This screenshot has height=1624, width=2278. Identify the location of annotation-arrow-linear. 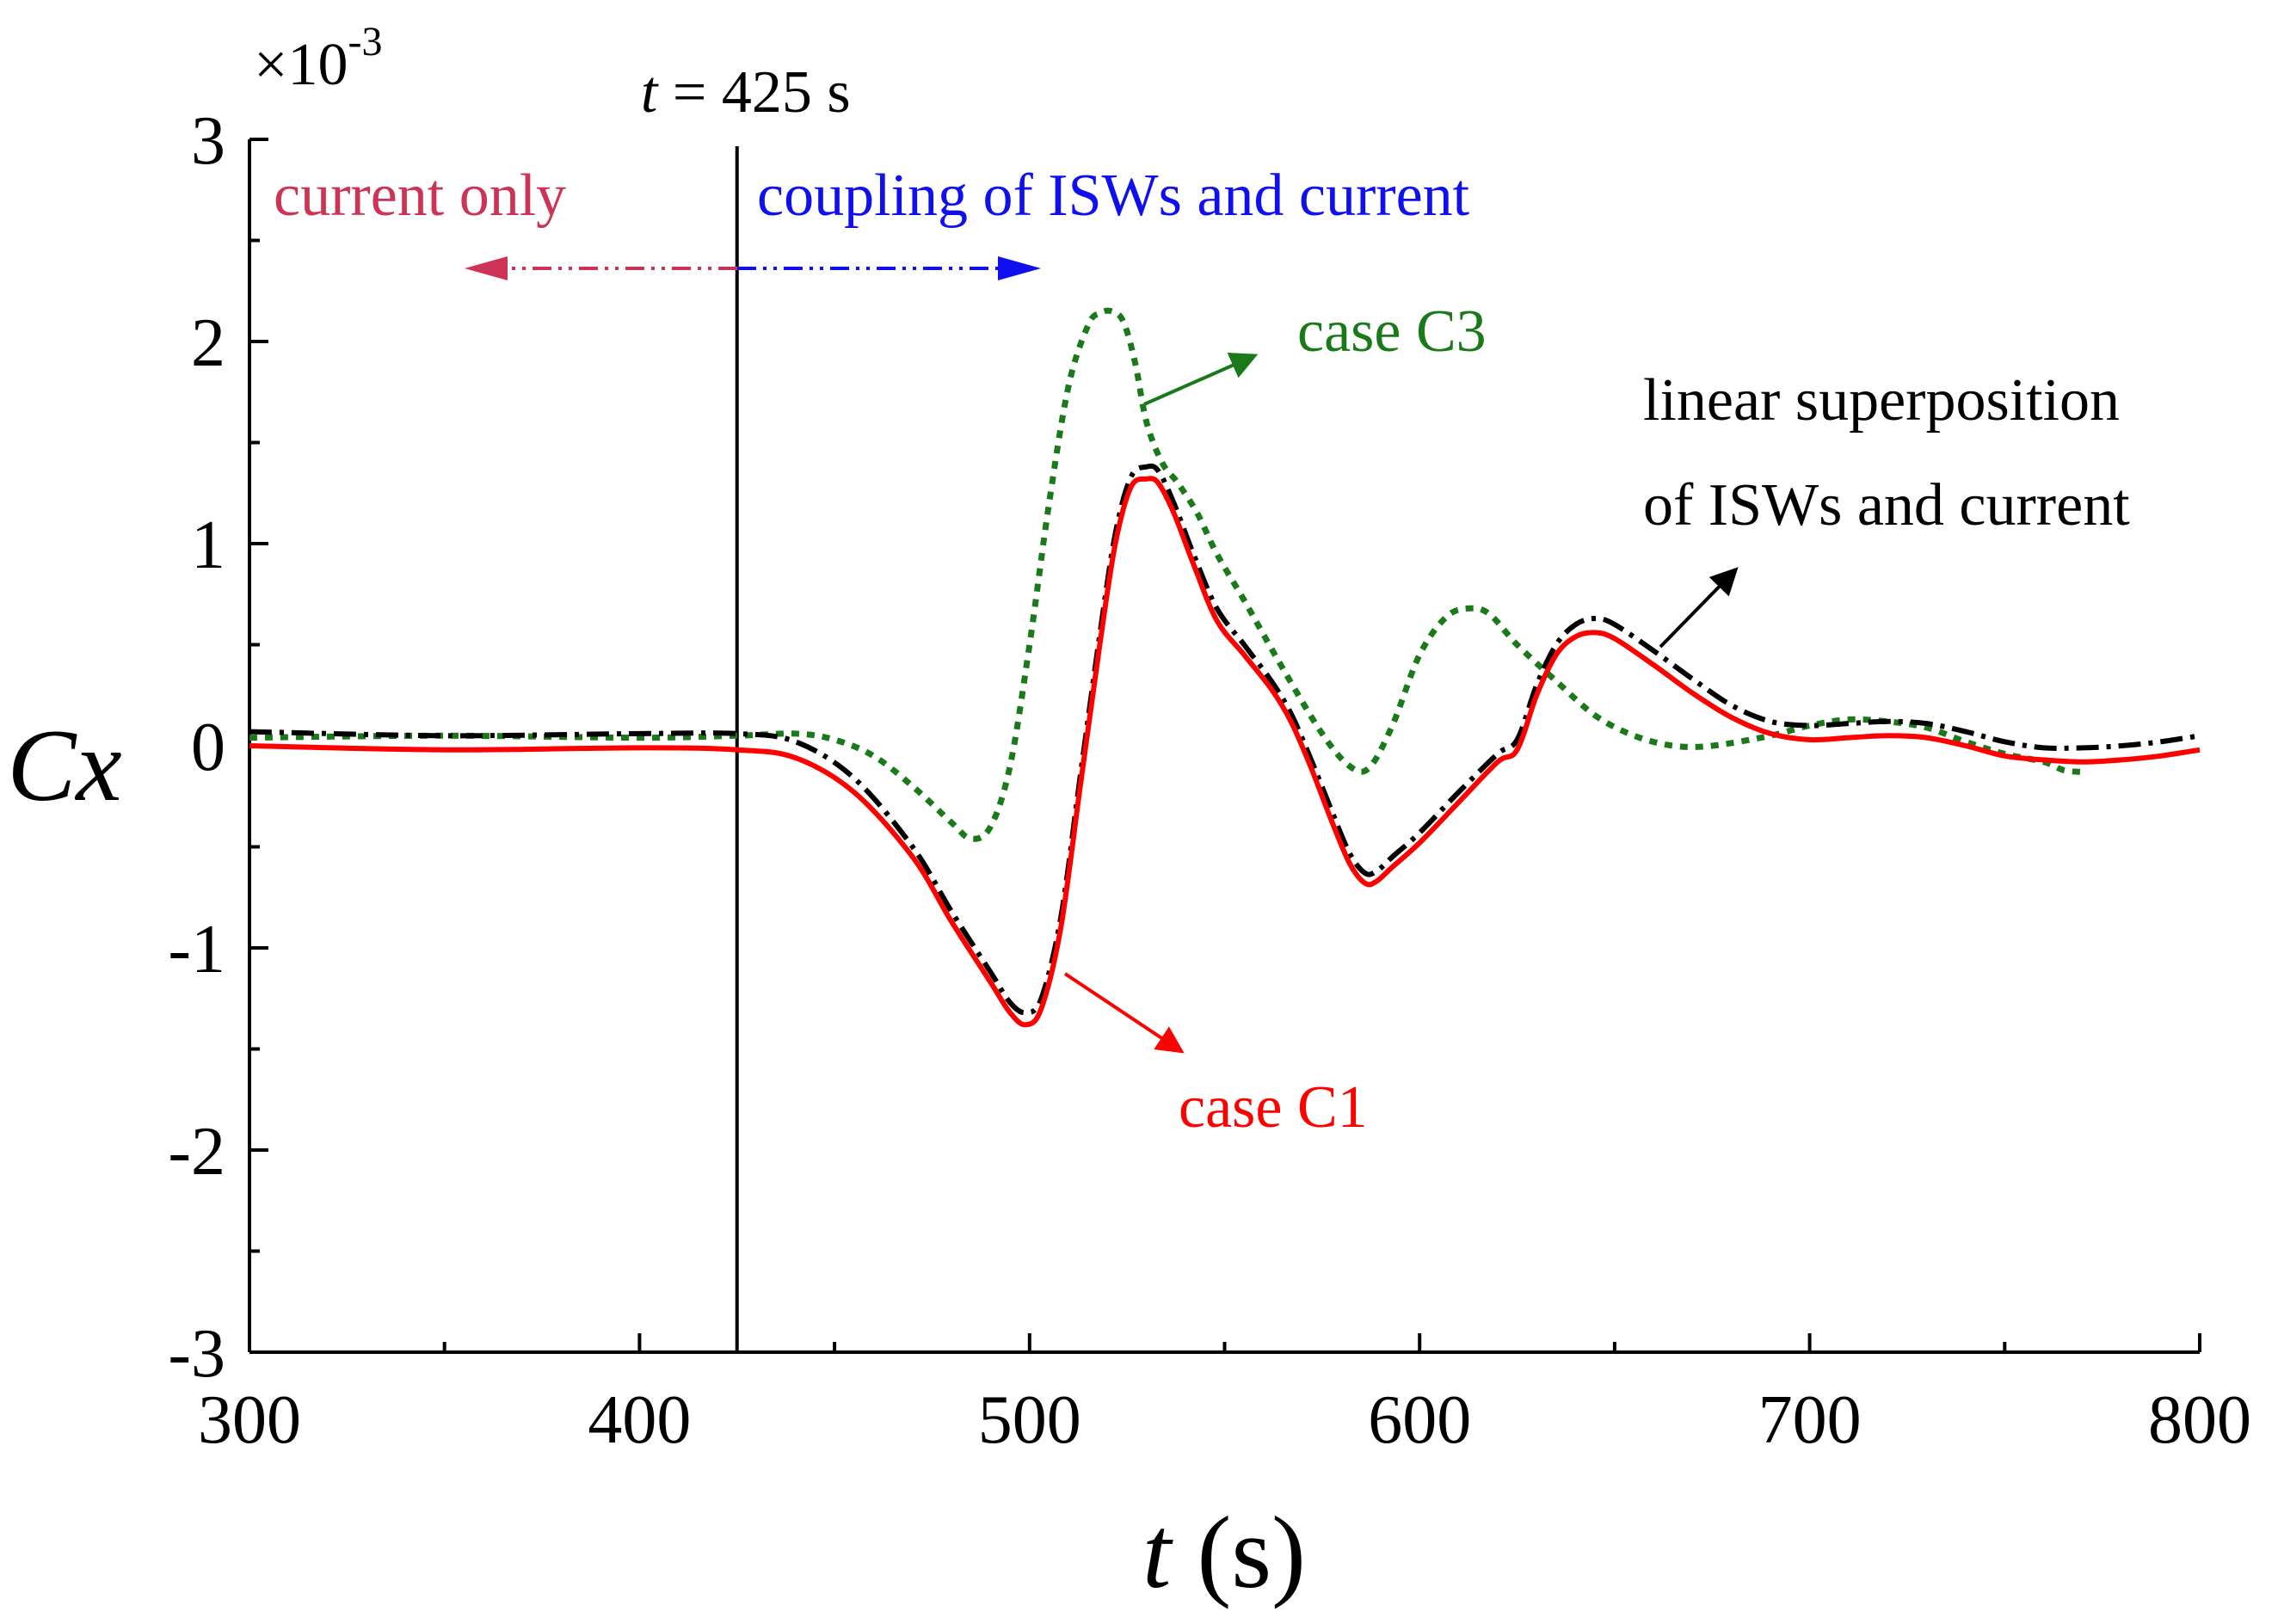
(1699, 608).